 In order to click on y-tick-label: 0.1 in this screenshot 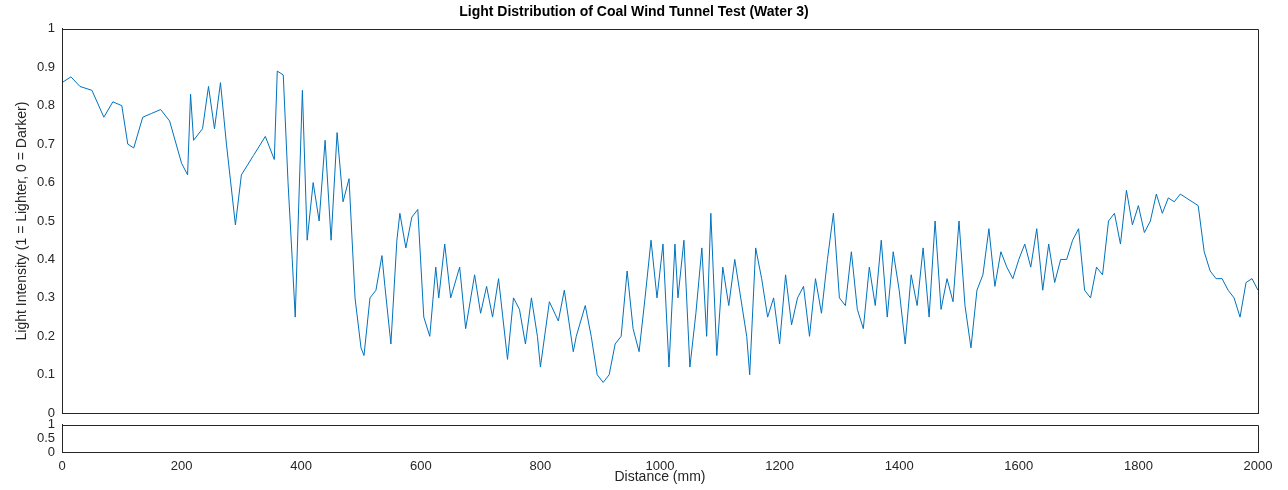, I will do `click(45, 374)`.